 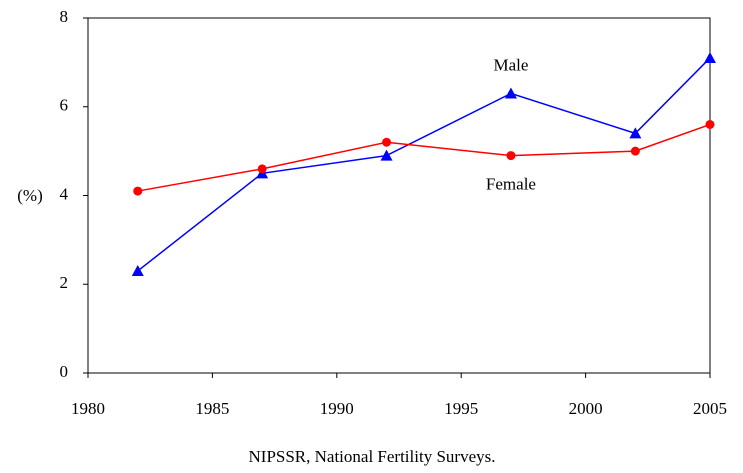 I want to click on x-tick-label: 1995, so click(x=461, y=408).